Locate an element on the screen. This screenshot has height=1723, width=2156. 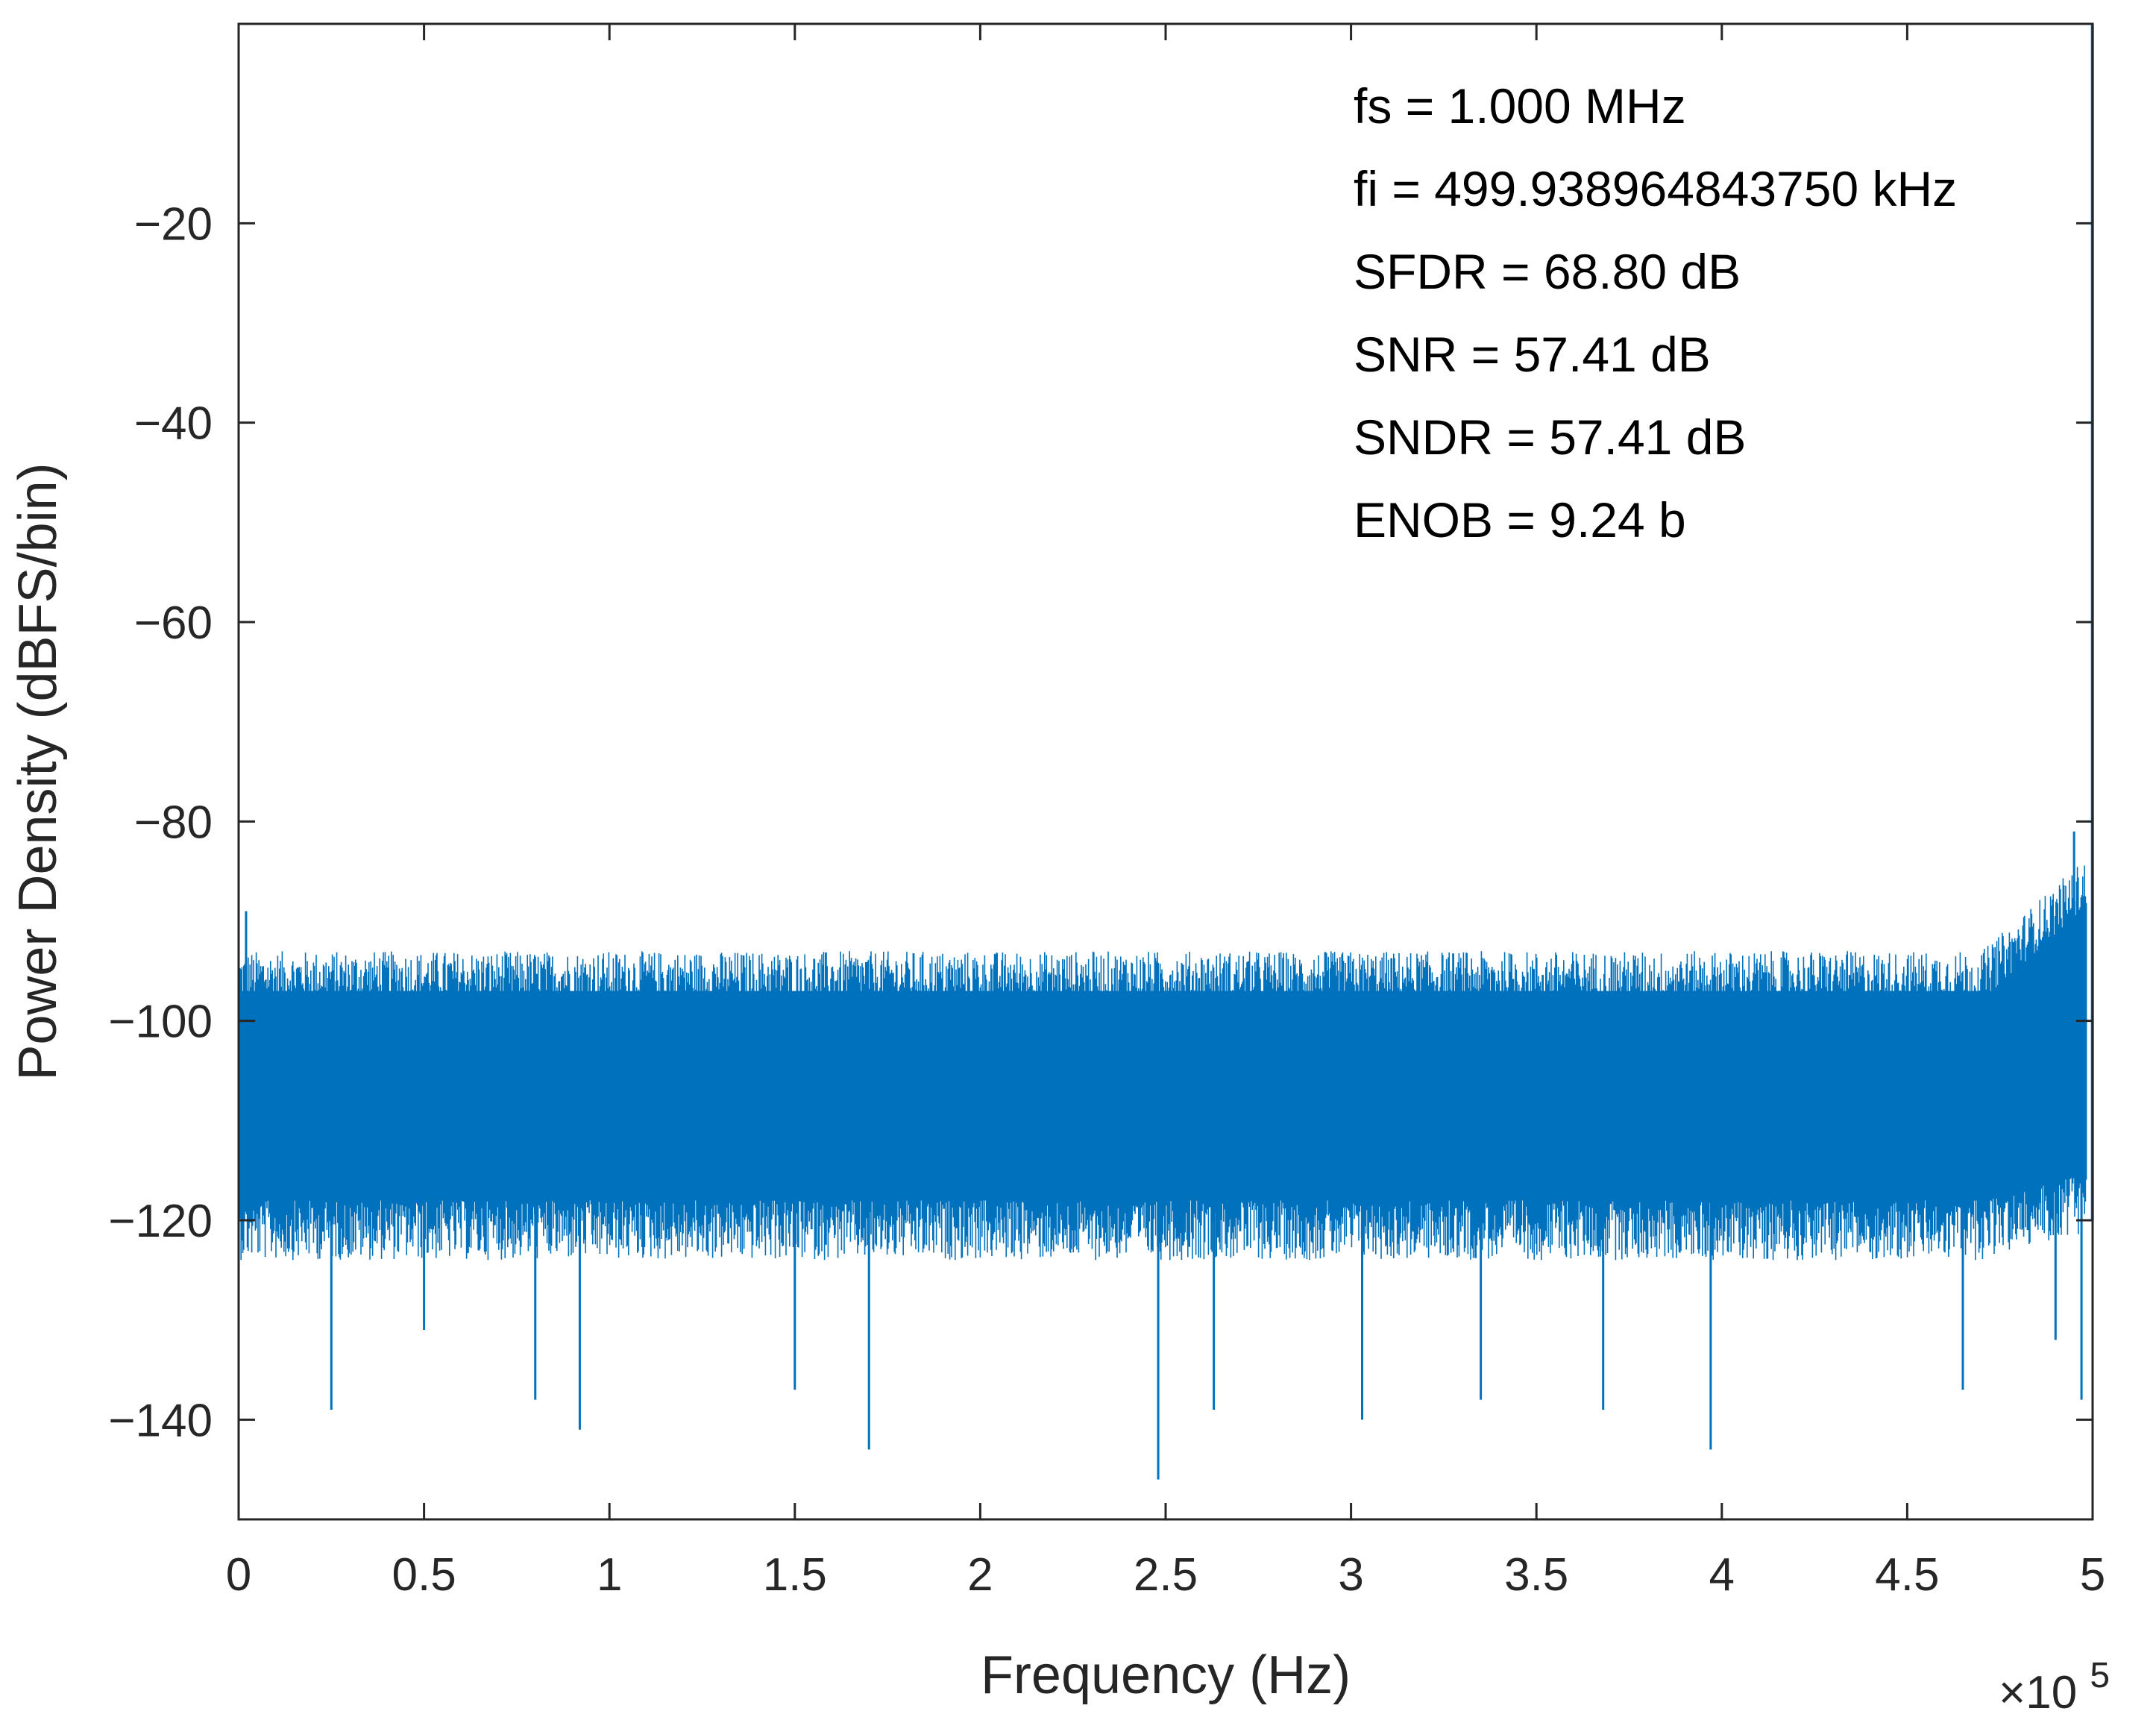
metric-line: SFDR = 68.80 dB is located at coordinates (1547, 271).